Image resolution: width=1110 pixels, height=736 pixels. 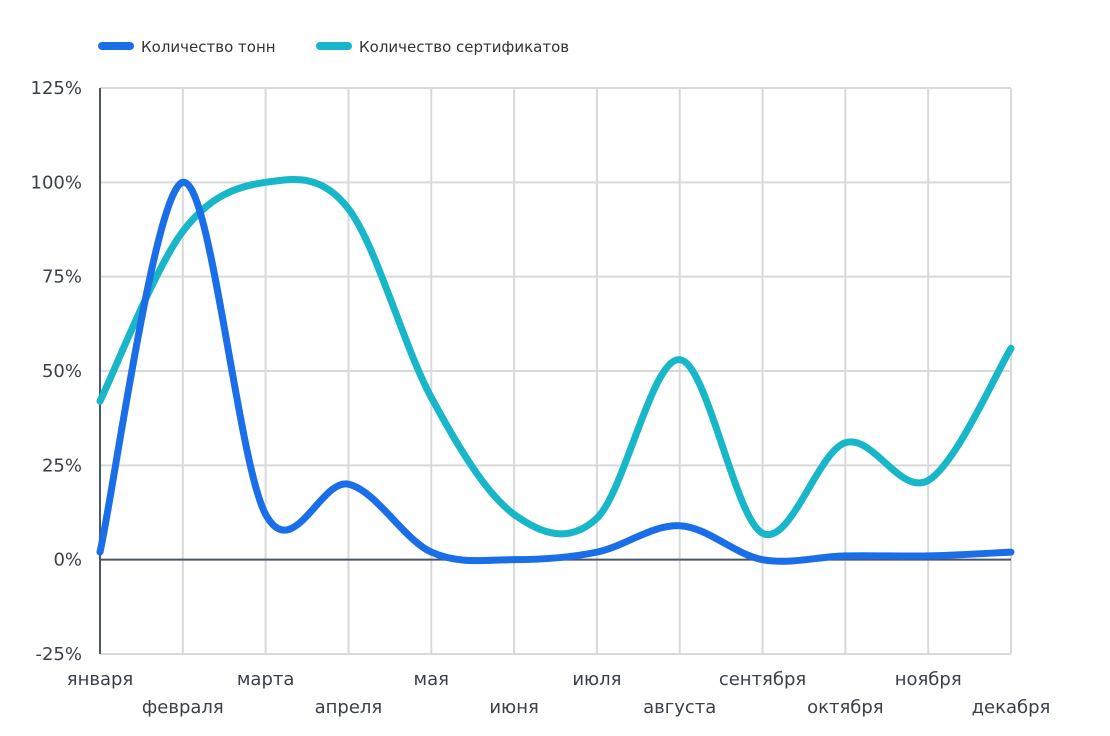 I want to click on x-tick-label: октября, so click(x=845, y=707).